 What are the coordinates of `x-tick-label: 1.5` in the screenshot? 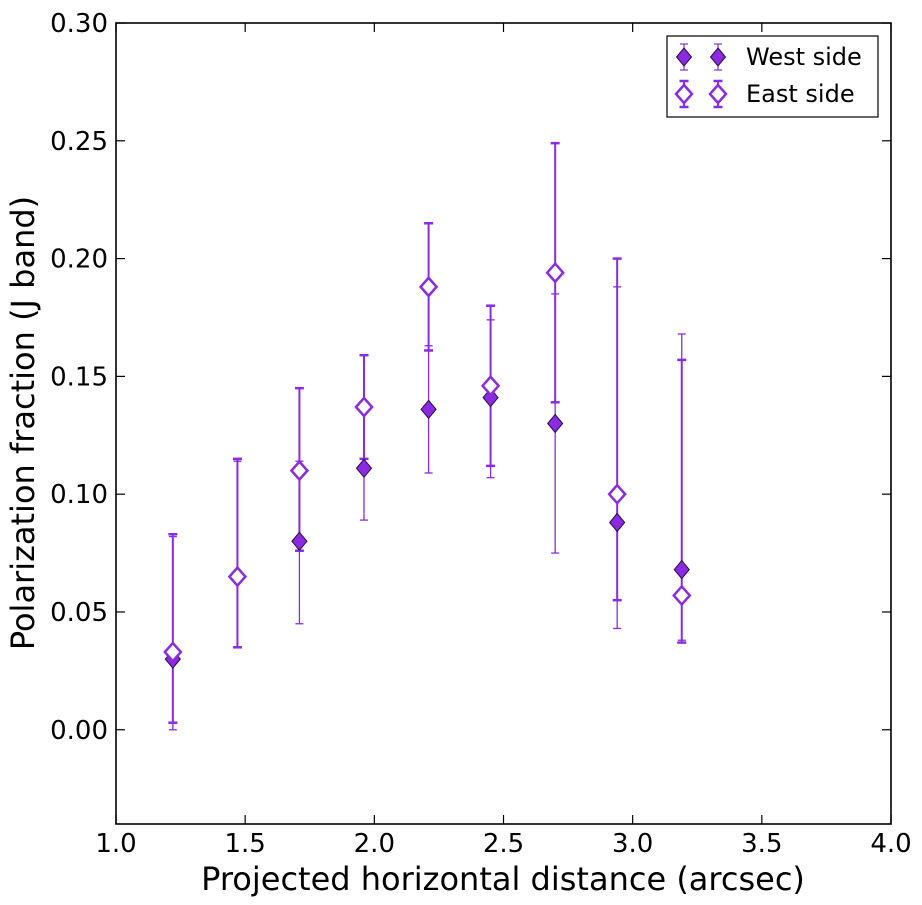 It's located at (244, 844).